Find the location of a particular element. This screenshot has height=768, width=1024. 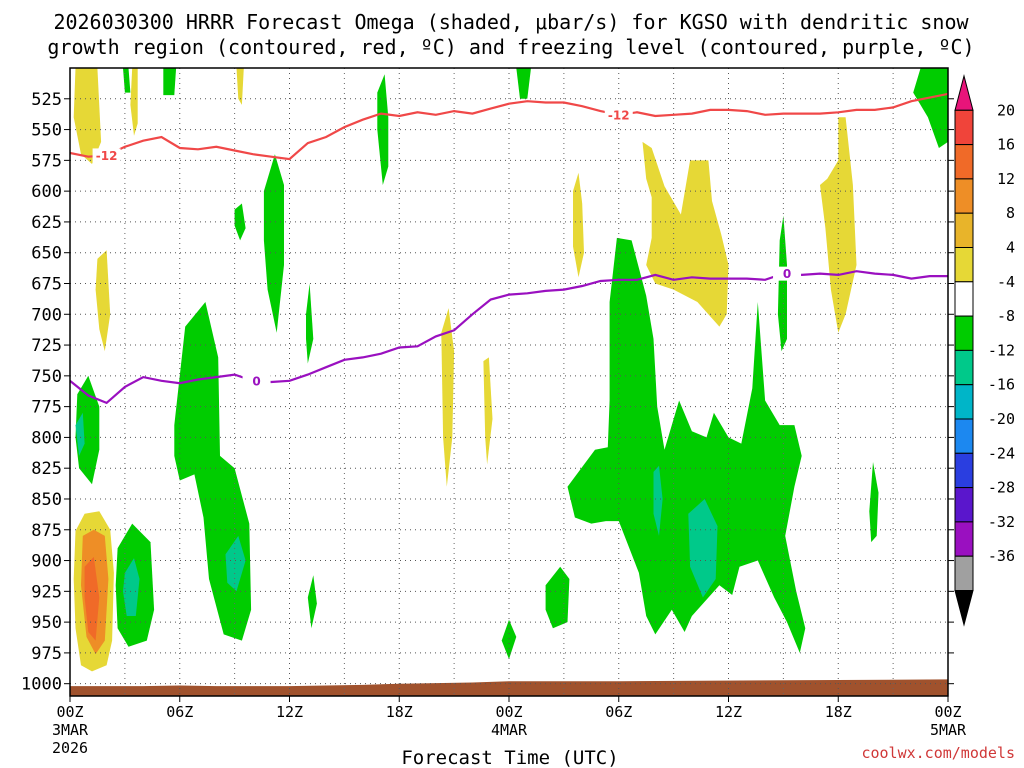

y-tick-label: 600 is located at coordinates (46, 192).